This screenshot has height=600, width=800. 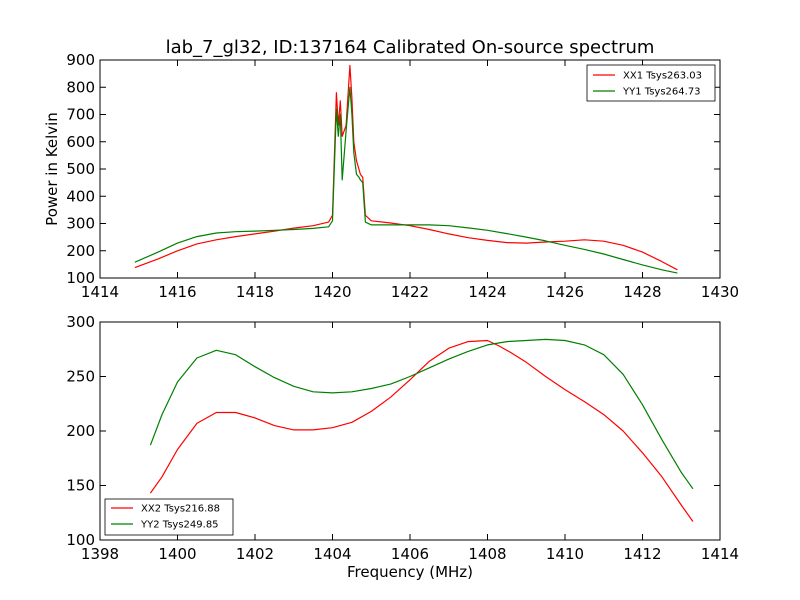 What do you see at coordinates (720, 554) in the screenshot?
I see `bottom-xtick-label: 1414` at bounding box center [720, 554].